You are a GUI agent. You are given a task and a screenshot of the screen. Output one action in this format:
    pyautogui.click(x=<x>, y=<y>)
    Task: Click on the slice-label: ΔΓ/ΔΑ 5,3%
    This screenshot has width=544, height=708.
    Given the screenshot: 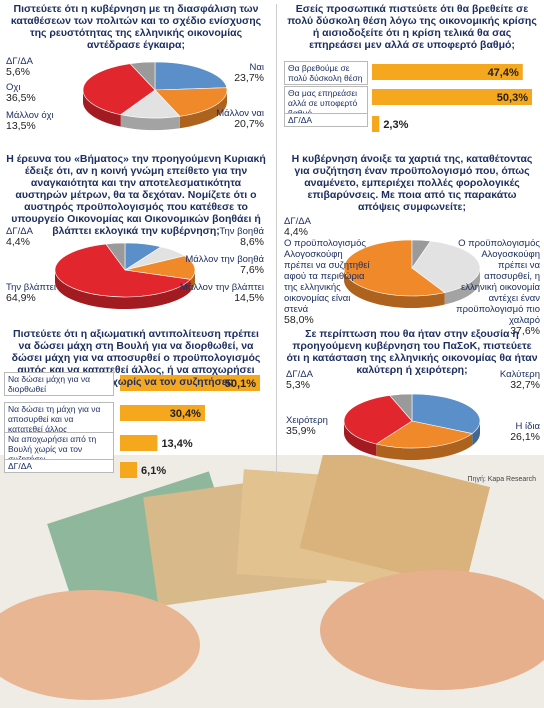 What is the action you would take?
    pyautogui.click(x=321, y=380)
    